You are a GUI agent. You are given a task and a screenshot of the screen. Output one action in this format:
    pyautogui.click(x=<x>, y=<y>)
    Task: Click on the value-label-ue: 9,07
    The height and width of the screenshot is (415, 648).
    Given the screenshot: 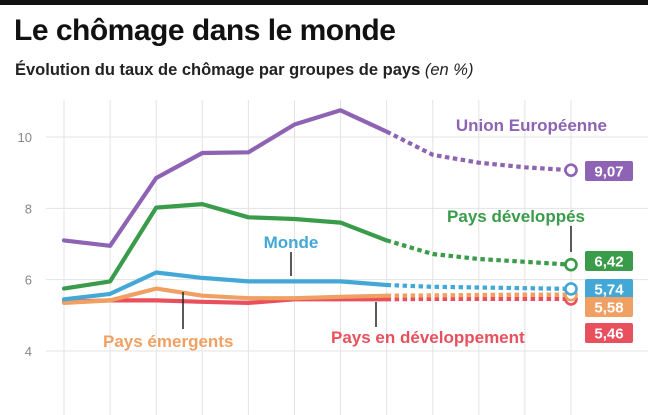 What is the action you would take?
    pyautogui.click(x=608, y=172)
    